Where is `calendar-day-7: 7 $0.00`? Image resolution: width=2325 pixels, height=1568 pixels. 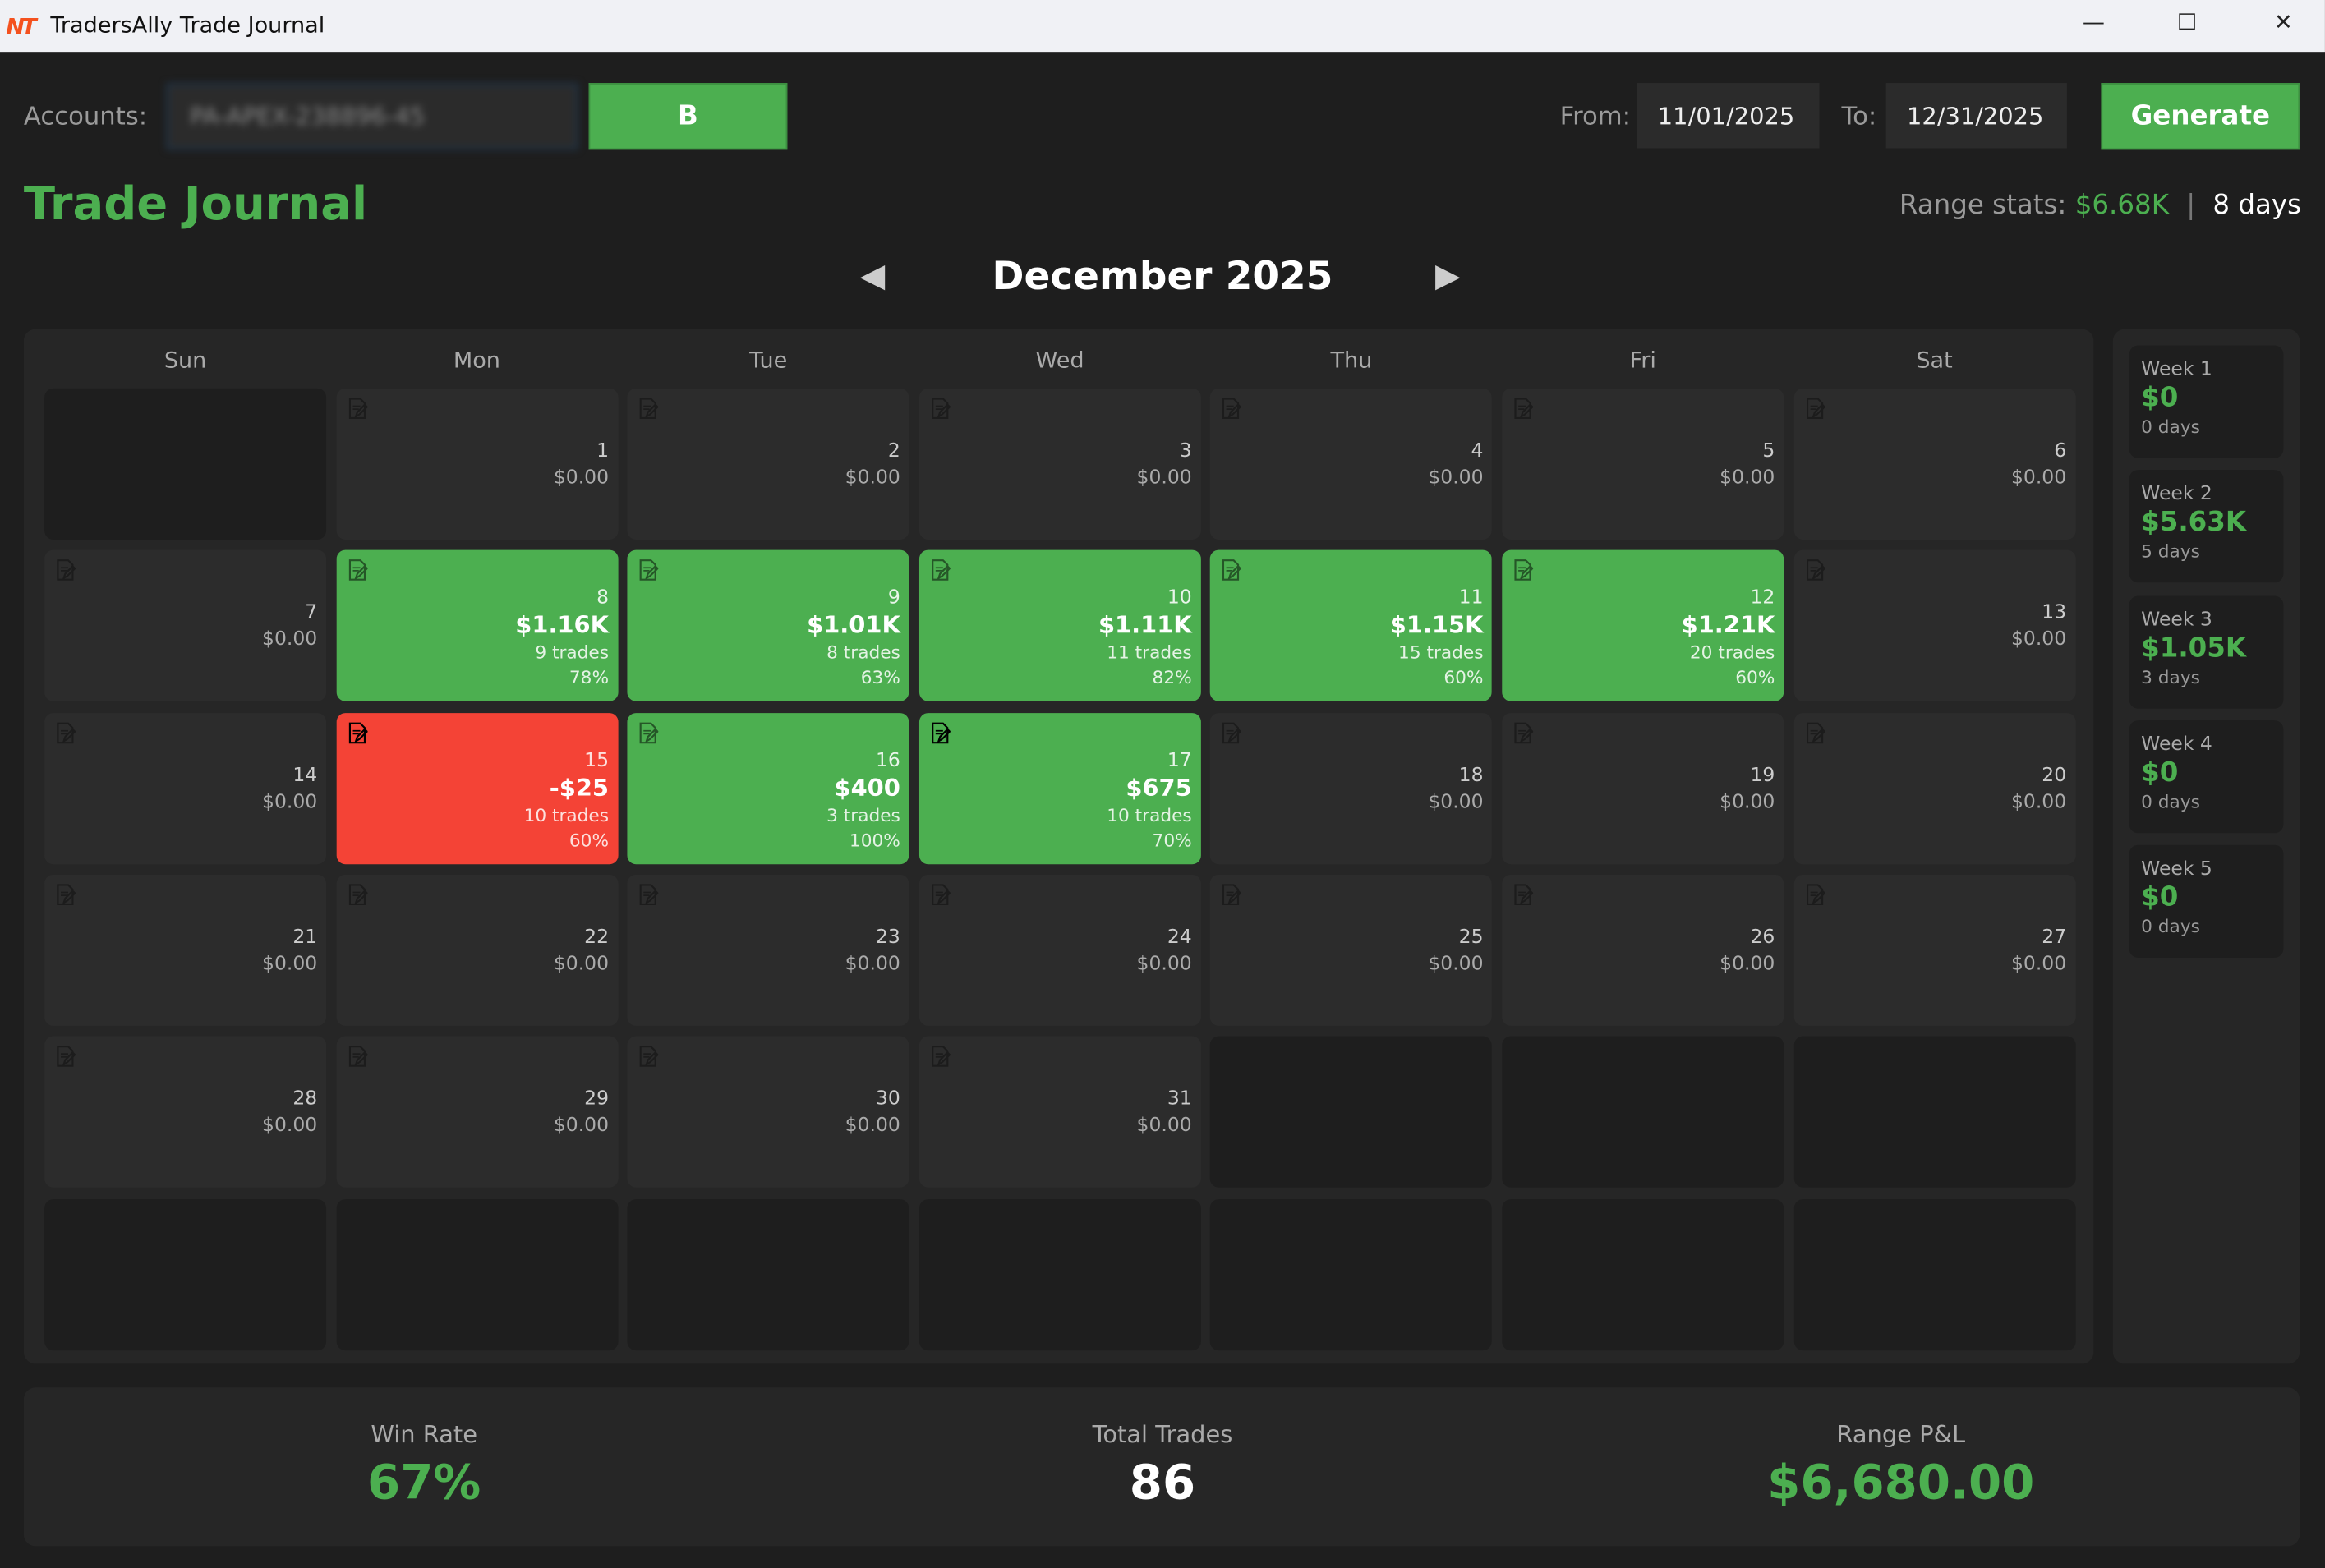 calendar-day-7: 7 $0.00 is located at coordinates (185, 626).